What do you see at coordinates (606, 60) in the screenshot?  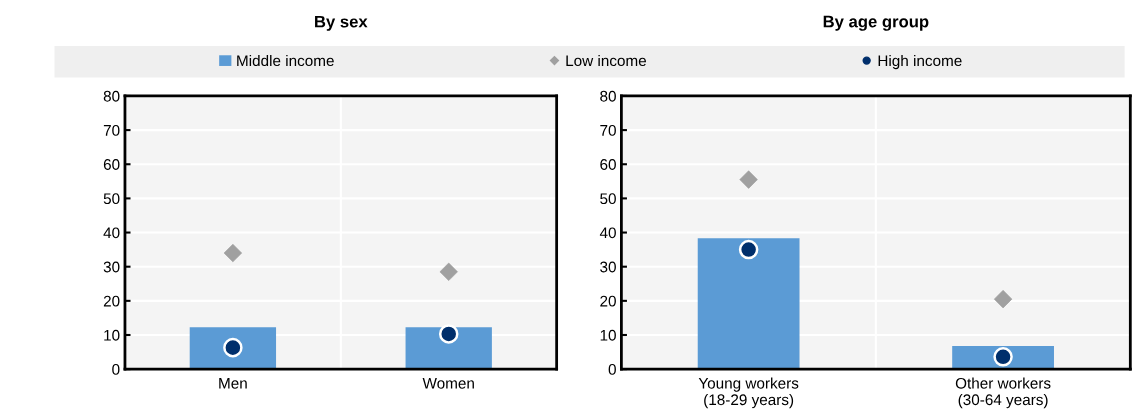 I see `legend-label: Low income` at bounding box center [606, 60].